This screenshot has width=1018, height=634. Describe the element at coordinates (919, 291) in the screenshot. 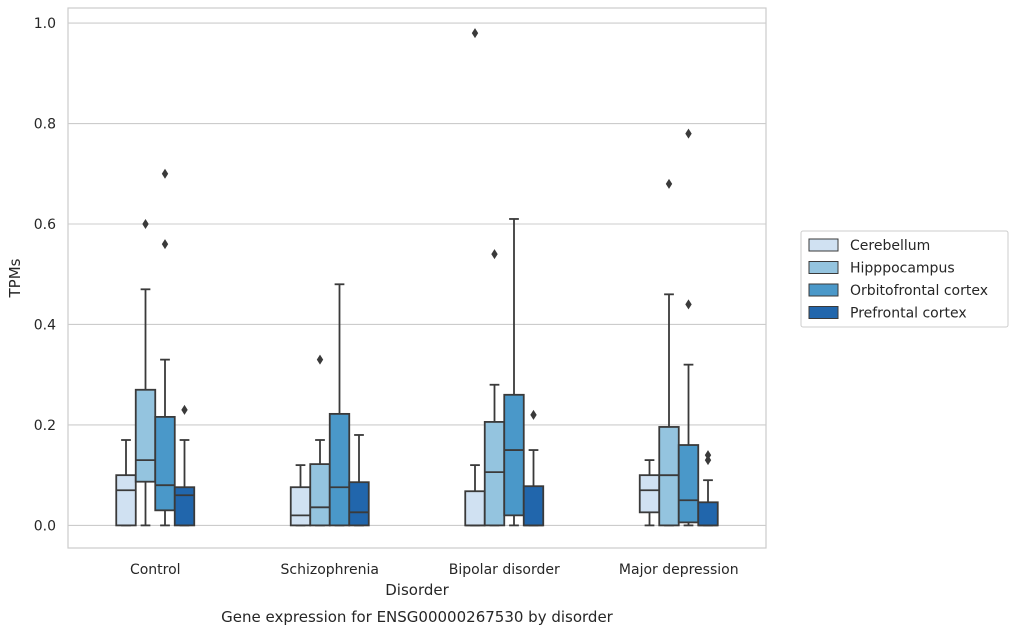

I see `legend-label: Orbitofrontal cortex` at that location.